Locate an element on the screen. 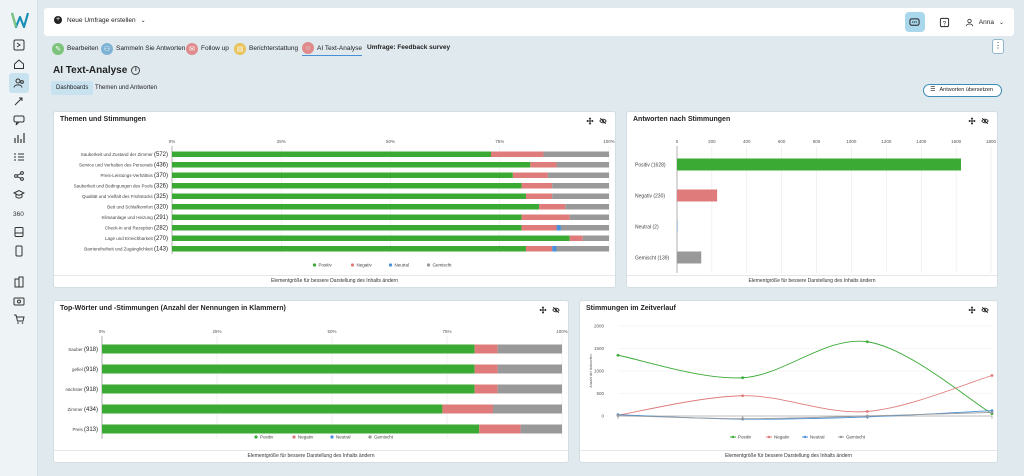  share-icon is located at coordinates (19, 176).